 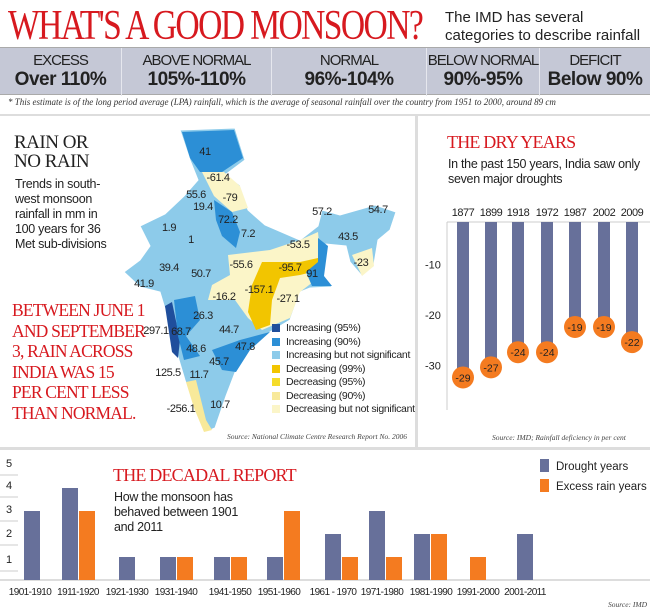 What do you see at coordinates (378, 210) in the screenshot?
I see `map-value-label: 54.7` at bounding box center [378, 210].